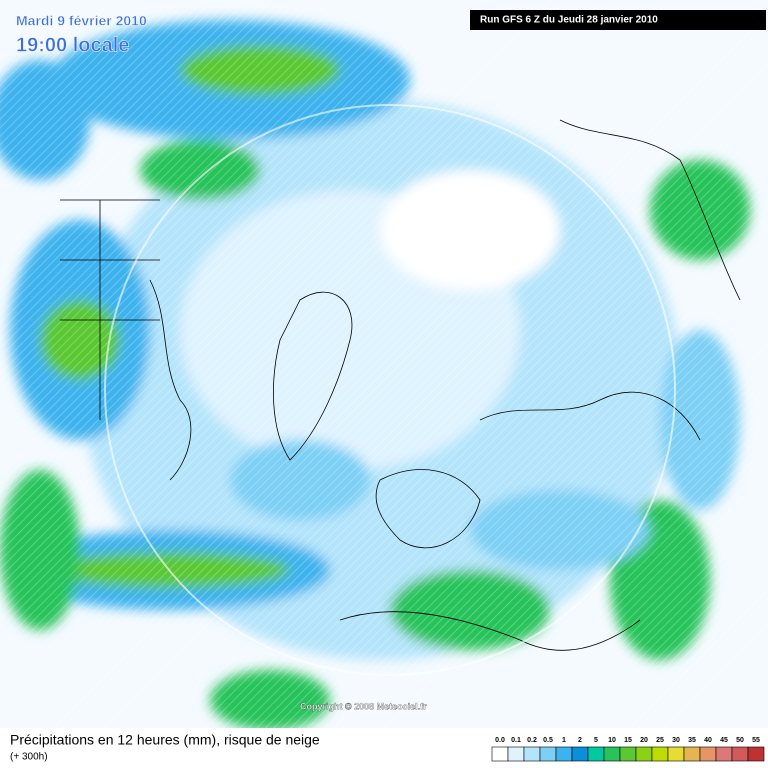  What do you see at coordinates (564, 740) in the screenshot?
I see `legend-label: 1` at bounding box center [564, 740].